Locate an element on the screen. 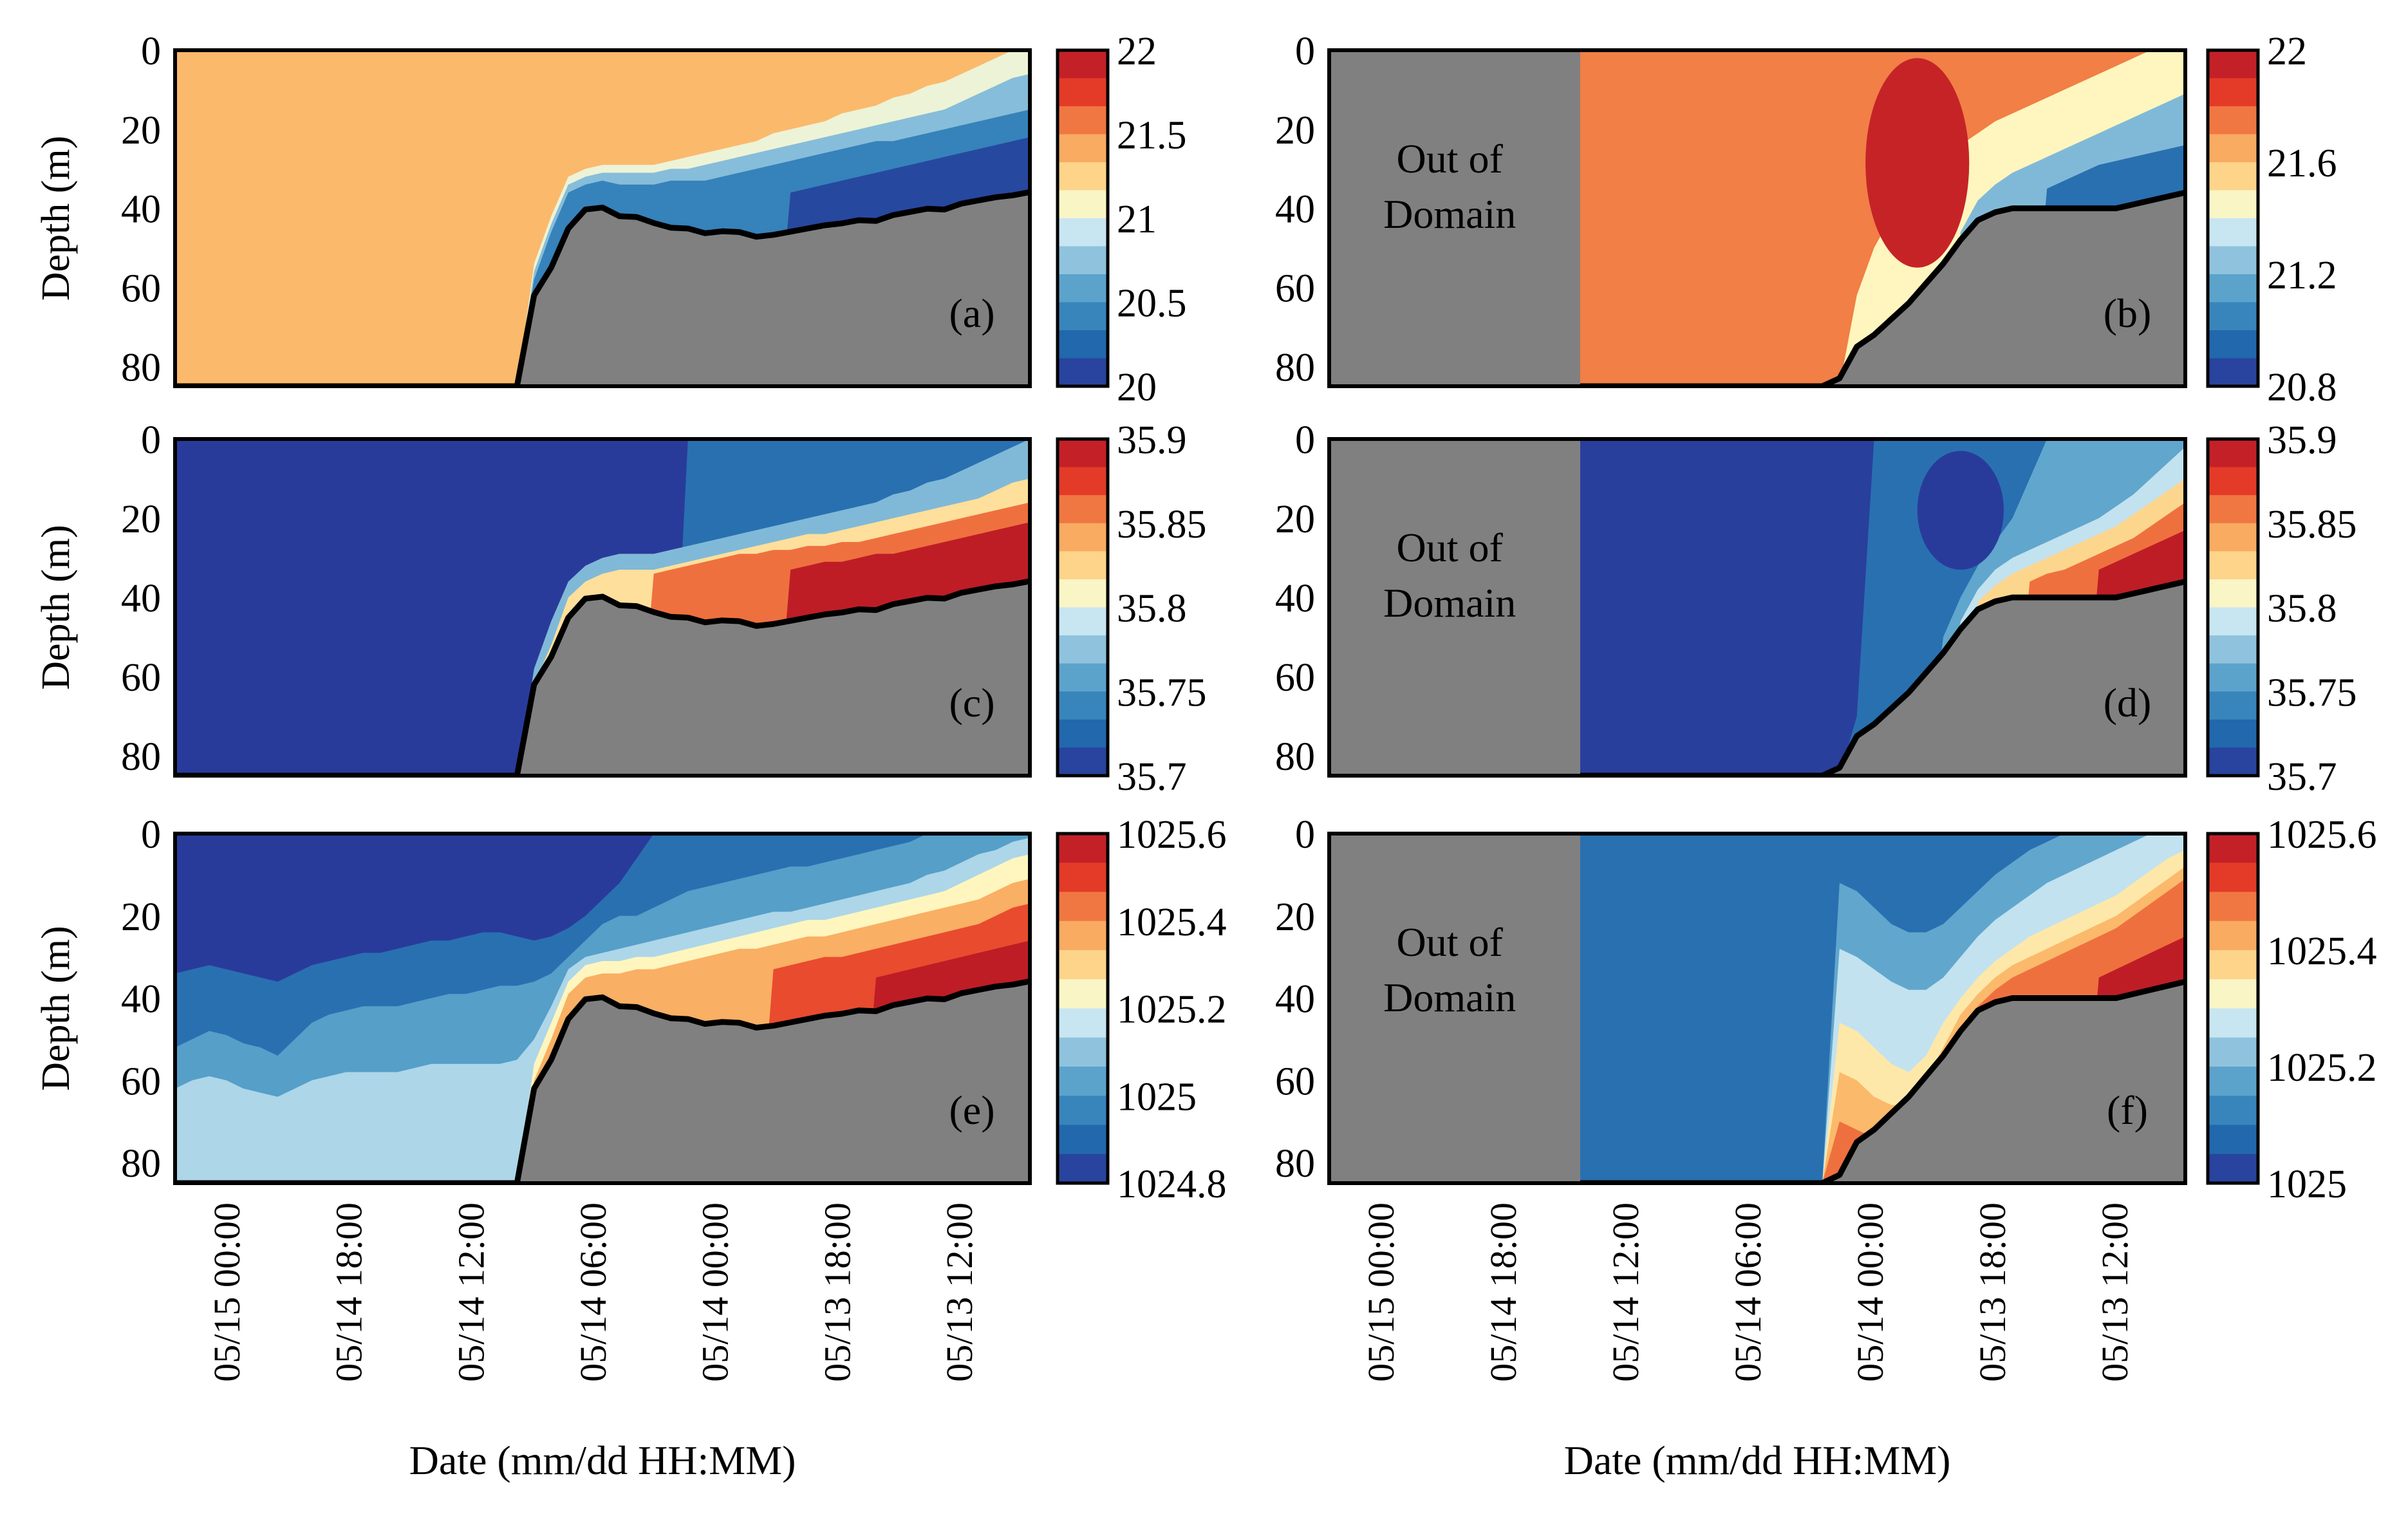  panel-label: (e) is located at coordinates (971, 1110).